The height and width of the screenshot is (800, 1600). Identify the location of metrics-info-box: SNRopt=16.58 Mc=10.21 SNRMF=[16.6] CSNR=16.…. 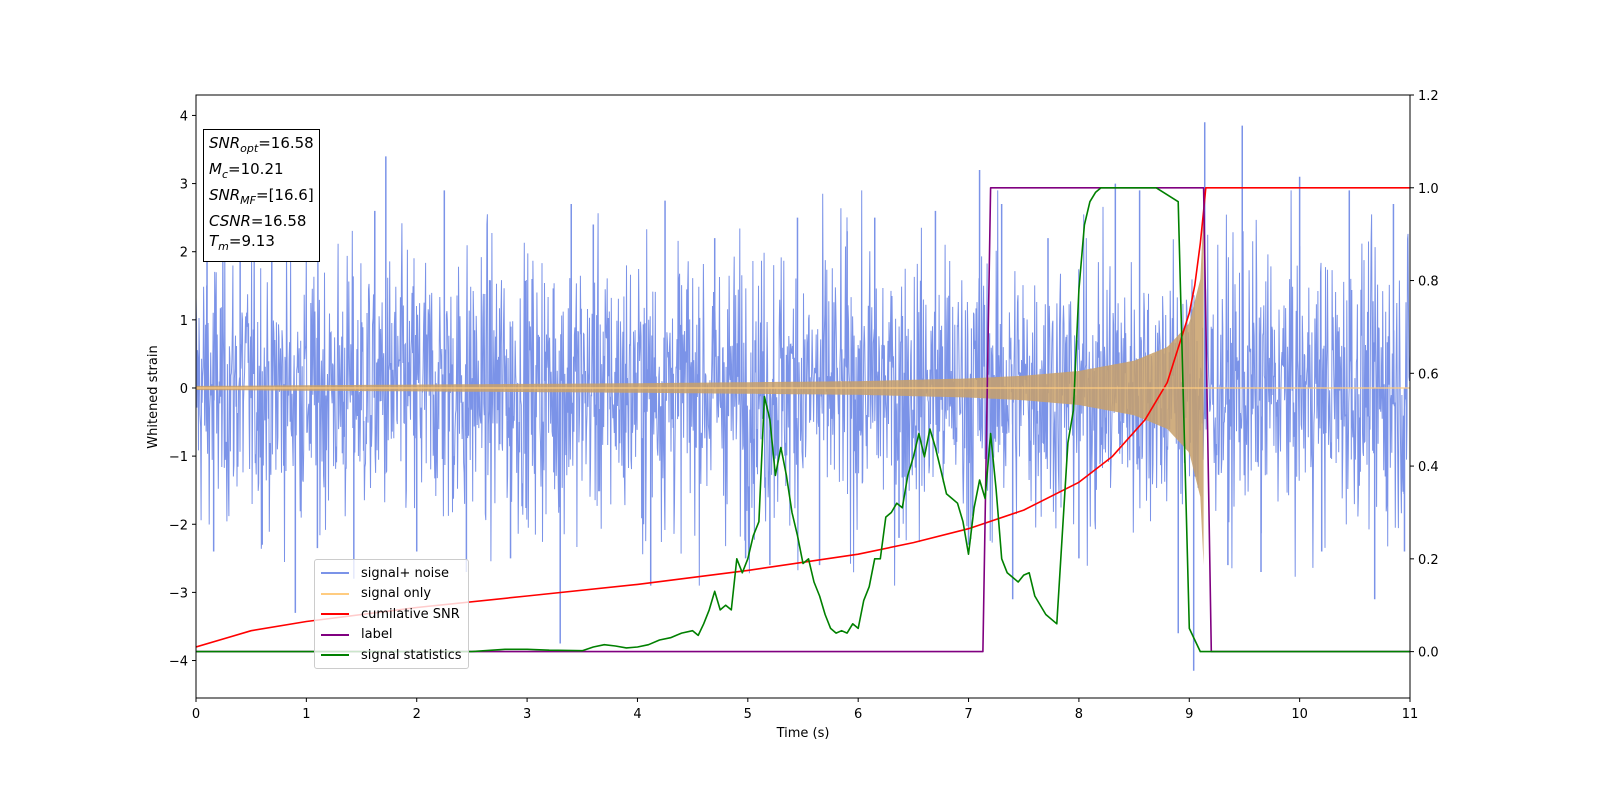
(261, 195).